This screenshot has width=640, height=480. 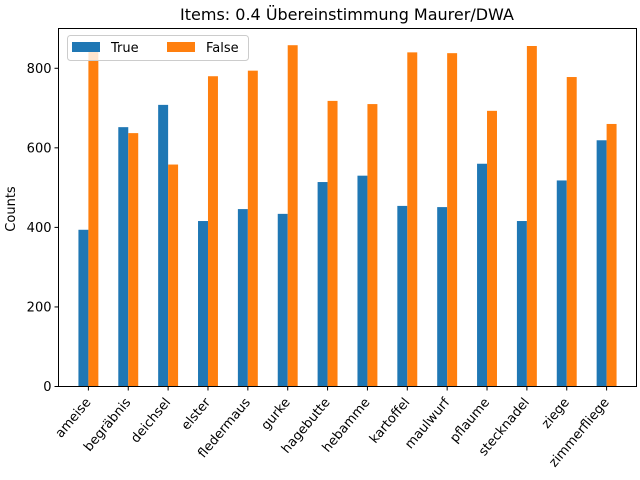 I want to click on y-tick-label: 400, so click(x=39, y=228).